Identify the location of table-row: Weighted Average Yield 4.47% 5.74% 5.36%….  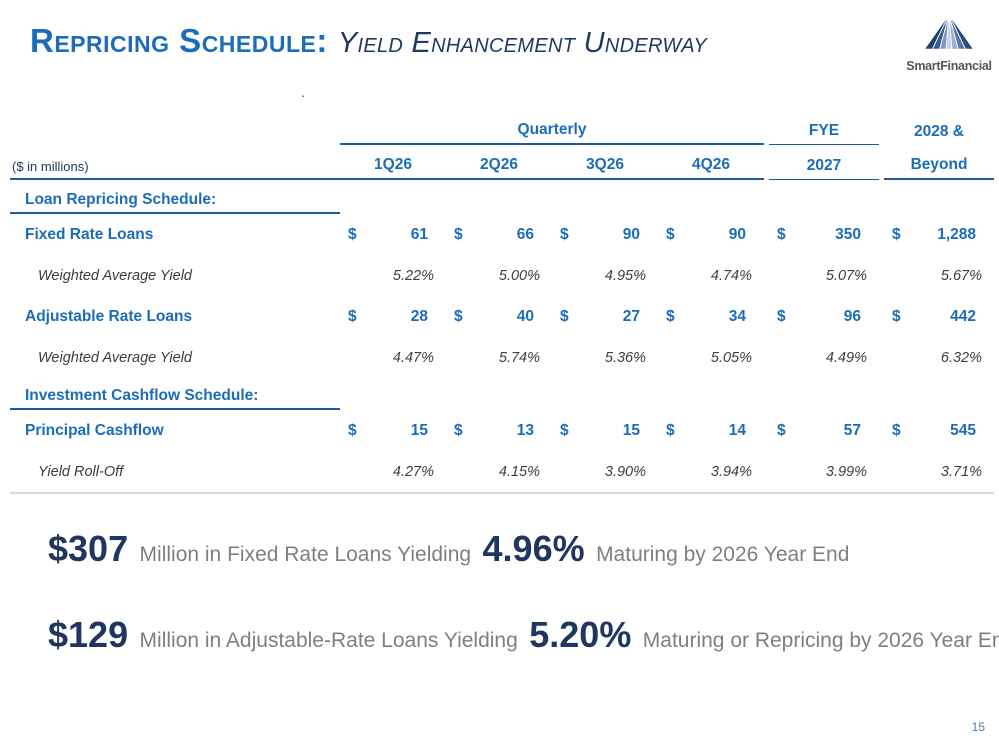
(502, 358).